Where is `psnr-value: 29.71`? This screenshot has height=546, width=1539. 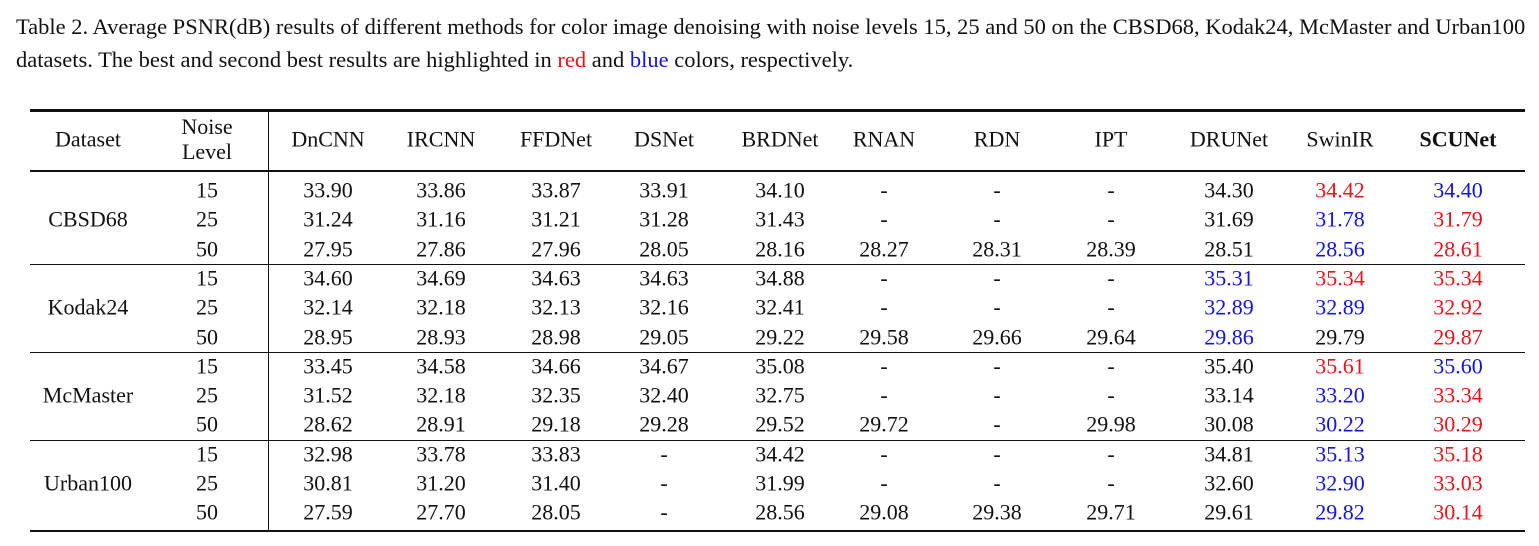
psnr-value: 29.71 is located at coordinates (1111, 512).